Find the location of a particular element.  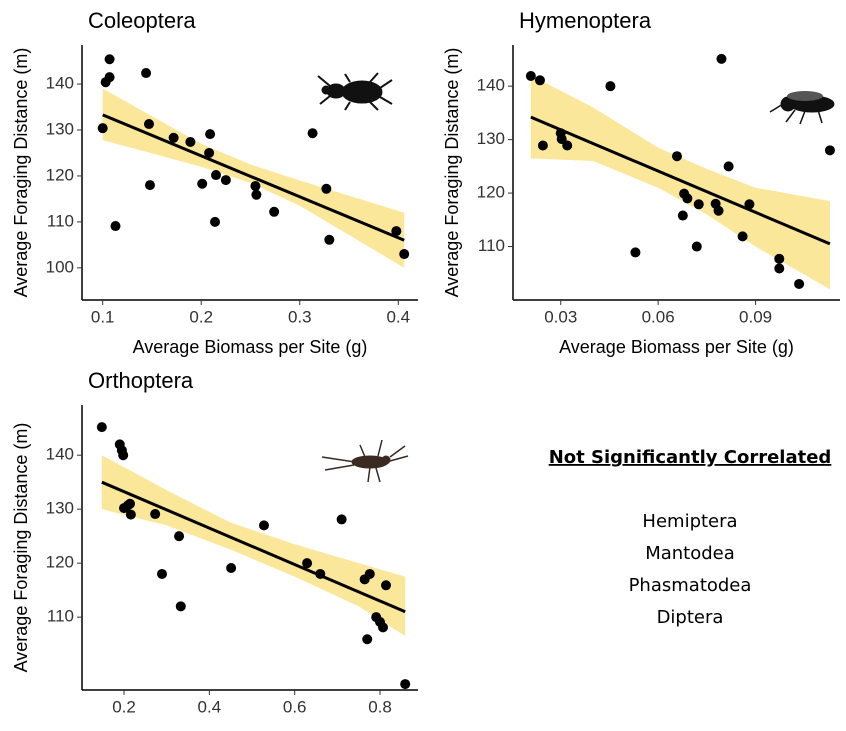

confidence-band is located at coordinates (680, 182).